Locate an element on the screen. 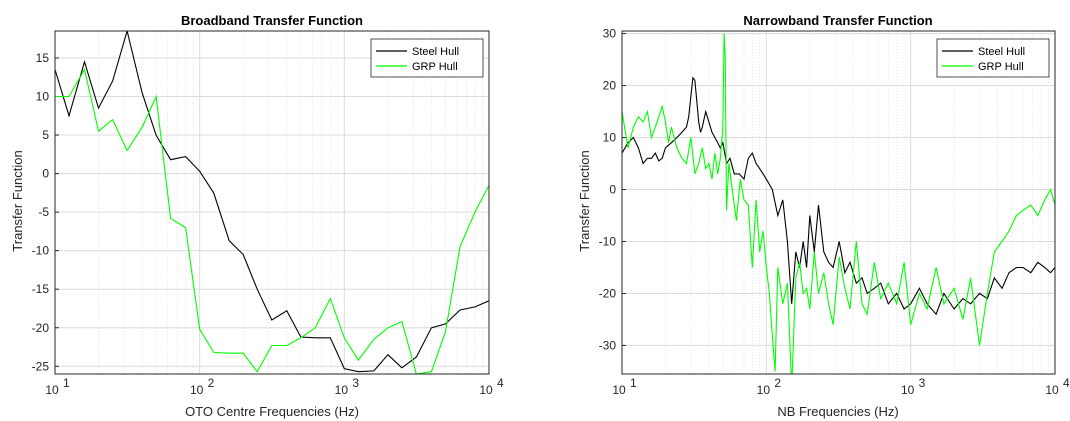 Image resolution: width=1070 pixels, height=421 pixels. x-axis-label: OTO Centre Frequencies (Hz) is located at coordinates (272, 411).